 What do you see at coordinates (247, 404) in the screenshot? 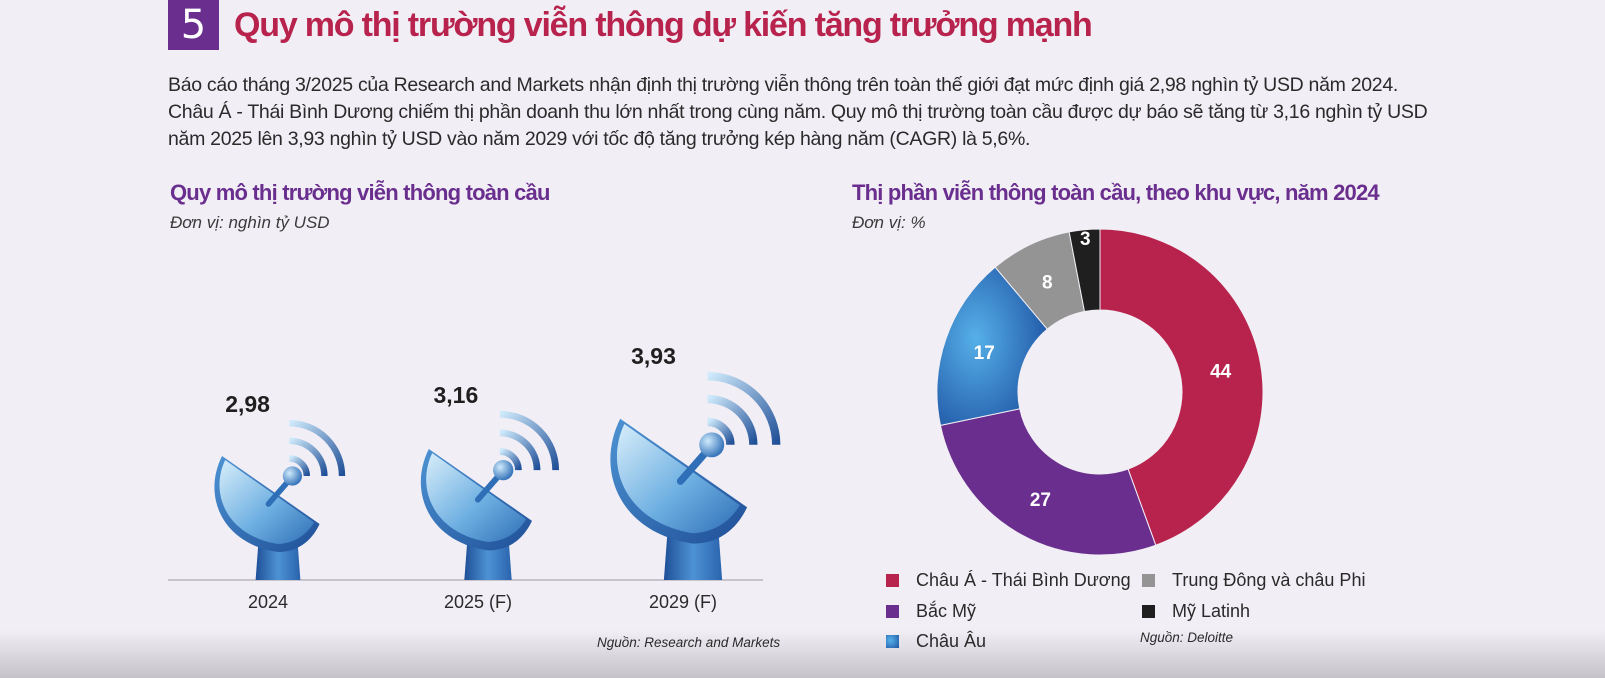
I see `data-label: 2,98` at bounding box center [247, 404].